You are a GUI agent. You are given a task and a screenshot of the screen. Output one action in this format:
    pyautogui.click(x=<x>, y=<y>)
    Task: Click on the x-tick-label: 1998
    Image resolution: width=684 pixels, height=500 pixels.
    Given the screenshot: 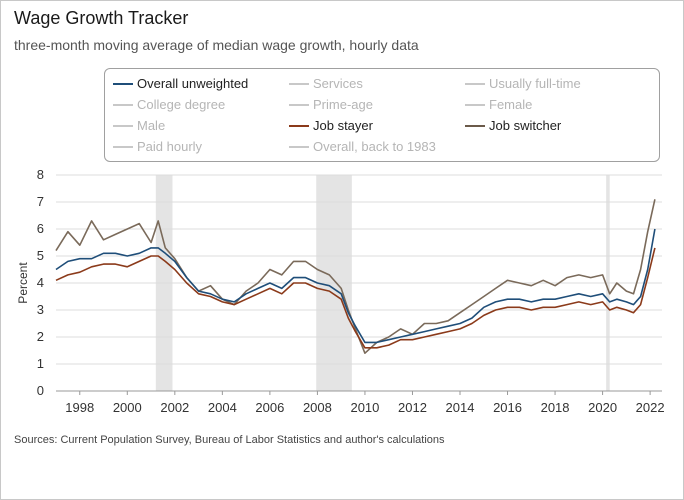 What is the action you would take?
    pyautogui.click(x=79, y=407)
    